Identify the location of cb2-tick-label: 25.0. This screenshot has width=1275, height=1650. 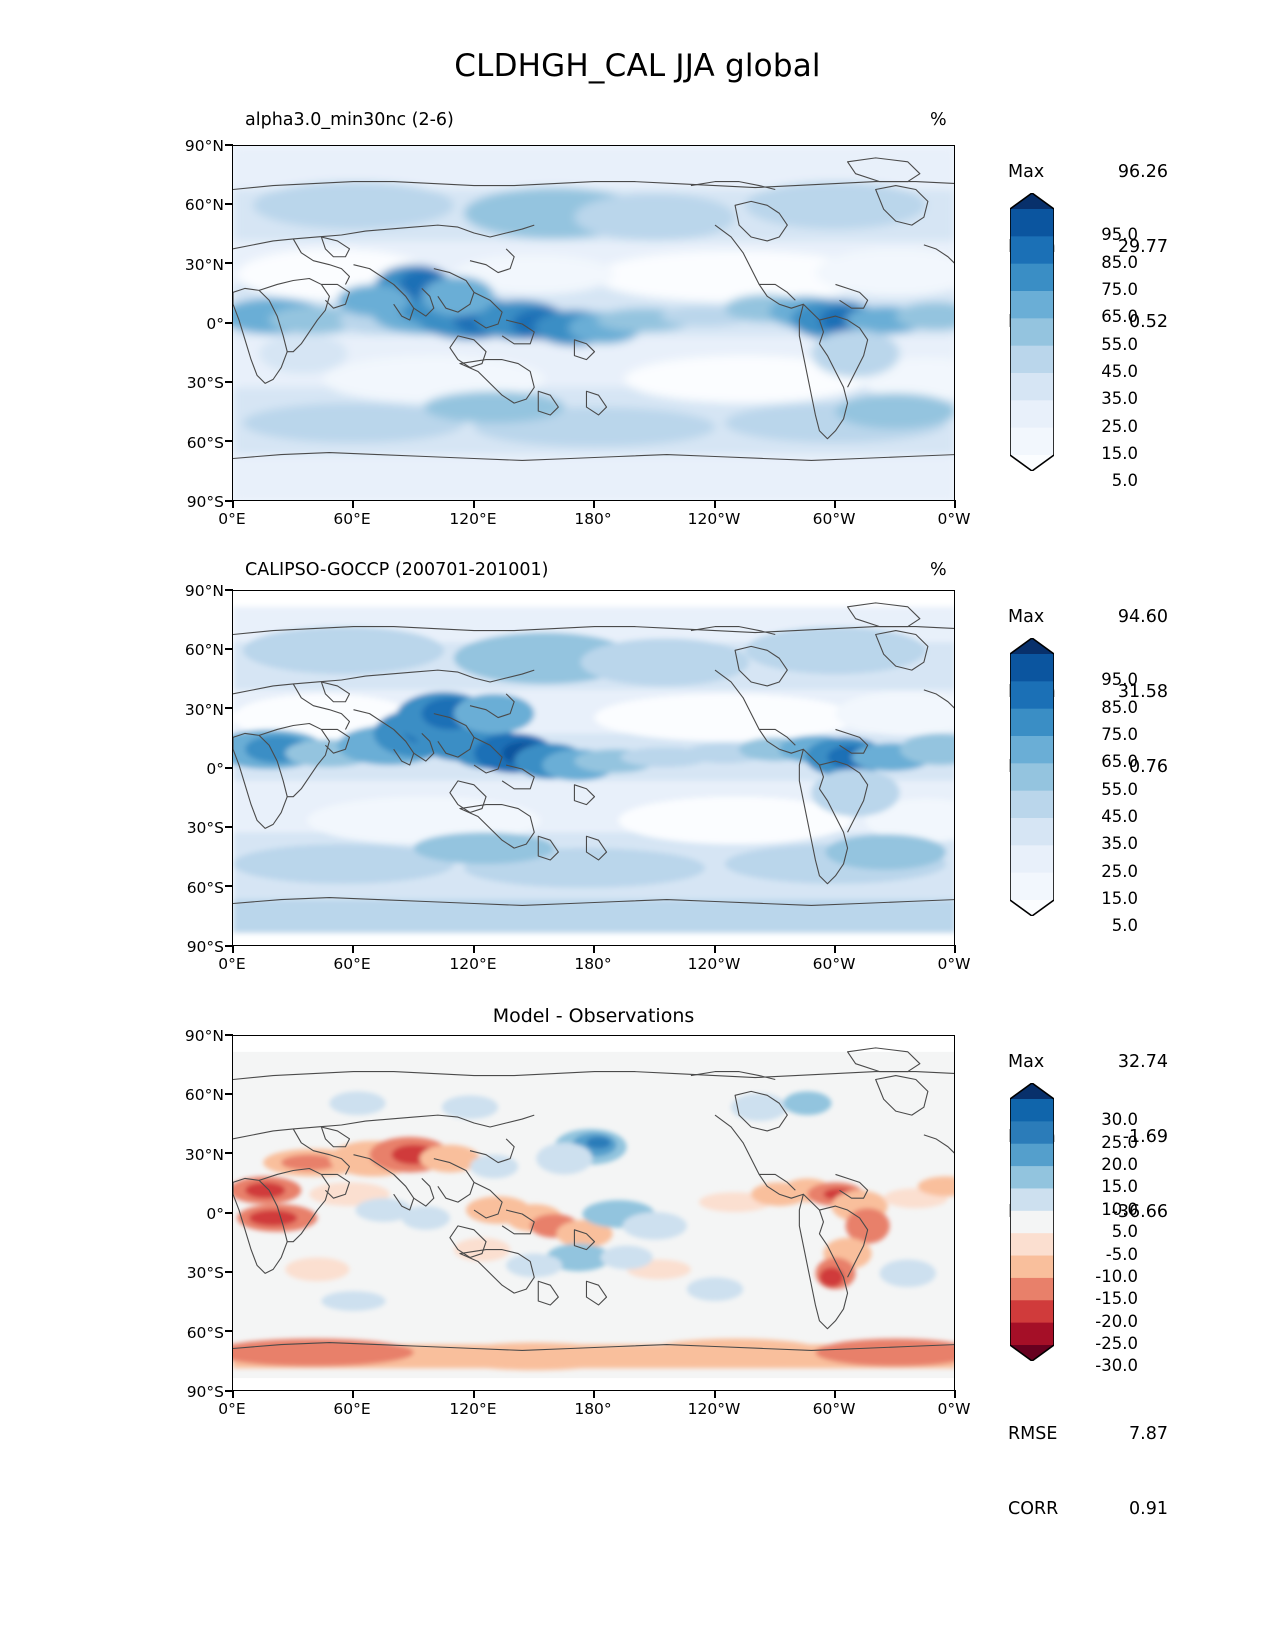
(1119, 1142).